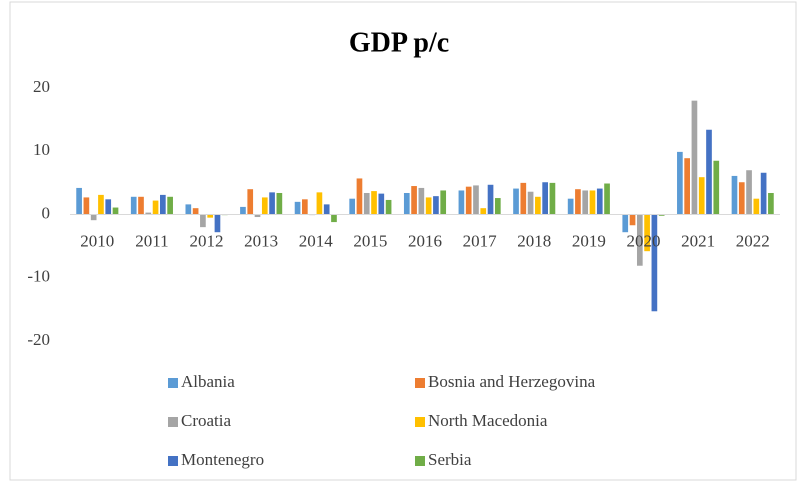 This screenshot has width=798, height=482. Describe the element at coordinates (222, 459) in the screenshot. I see `legend-label: Montenegro` at that location.